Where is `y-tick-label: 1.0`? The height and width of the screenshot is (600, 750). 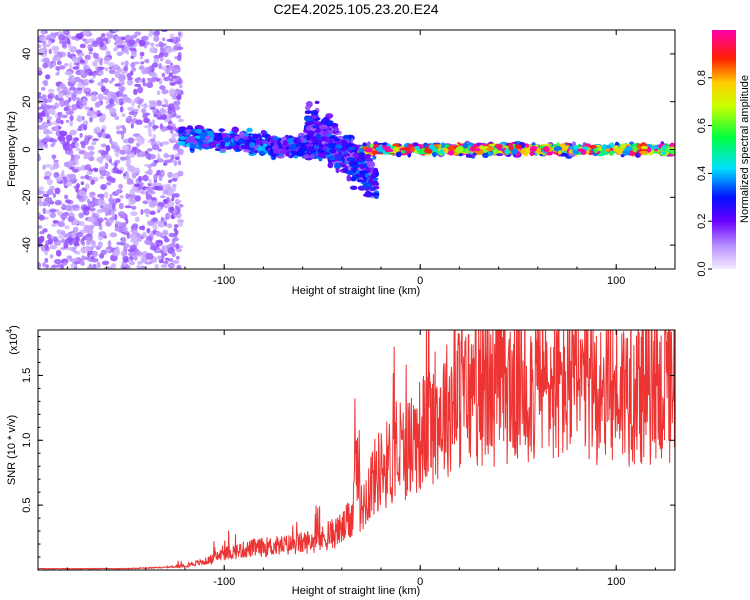
y-tick-label: 1.0 is located at coordinates (27, 440).